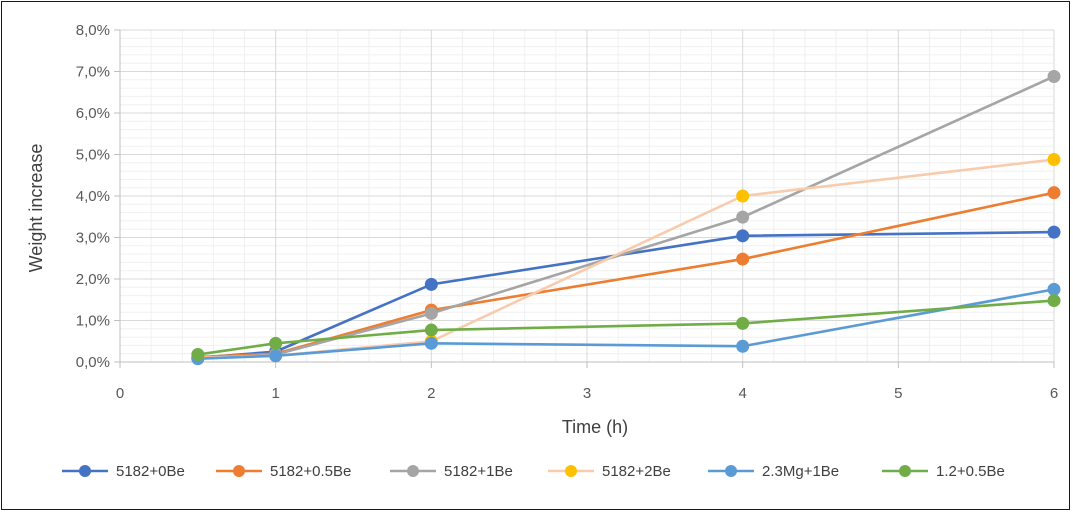 Image resolution: width=1073 pixels, height=513 pixels. I want to click on legend-label-3: 5182+1Be, so click(478, 471).